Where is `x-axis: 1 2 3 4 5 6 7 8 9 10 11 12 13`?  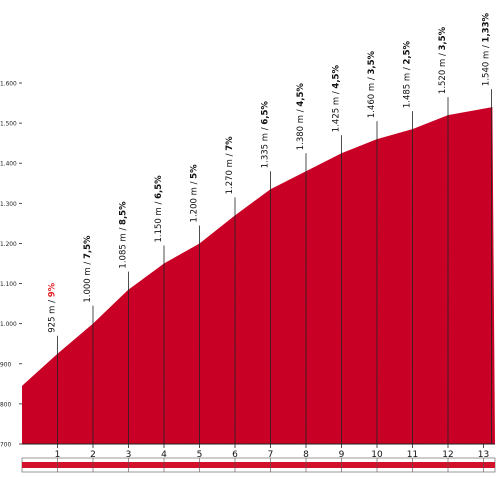
x-axis: 1 2 3 4 5 6 7 8 9 10 11 12 13 is located at coordinates (258, 451).